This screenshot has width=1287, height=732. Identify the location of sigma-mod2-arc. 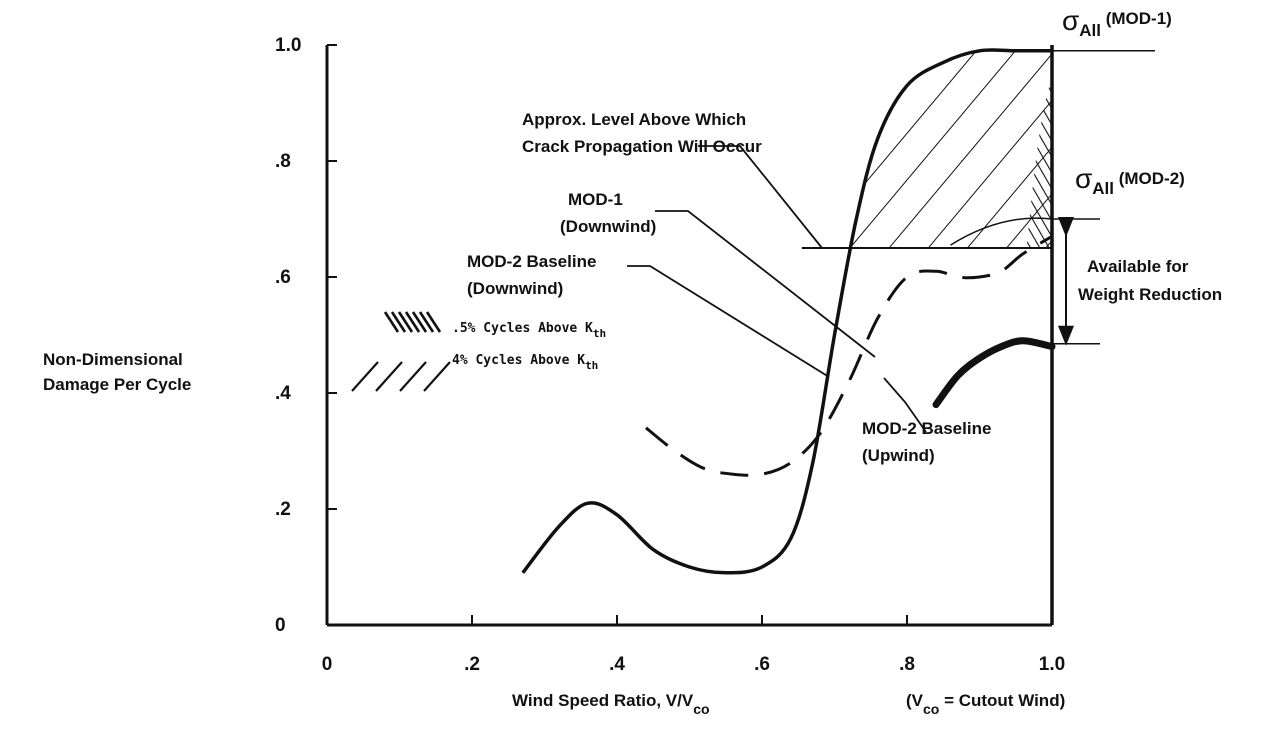
(1001, 231).